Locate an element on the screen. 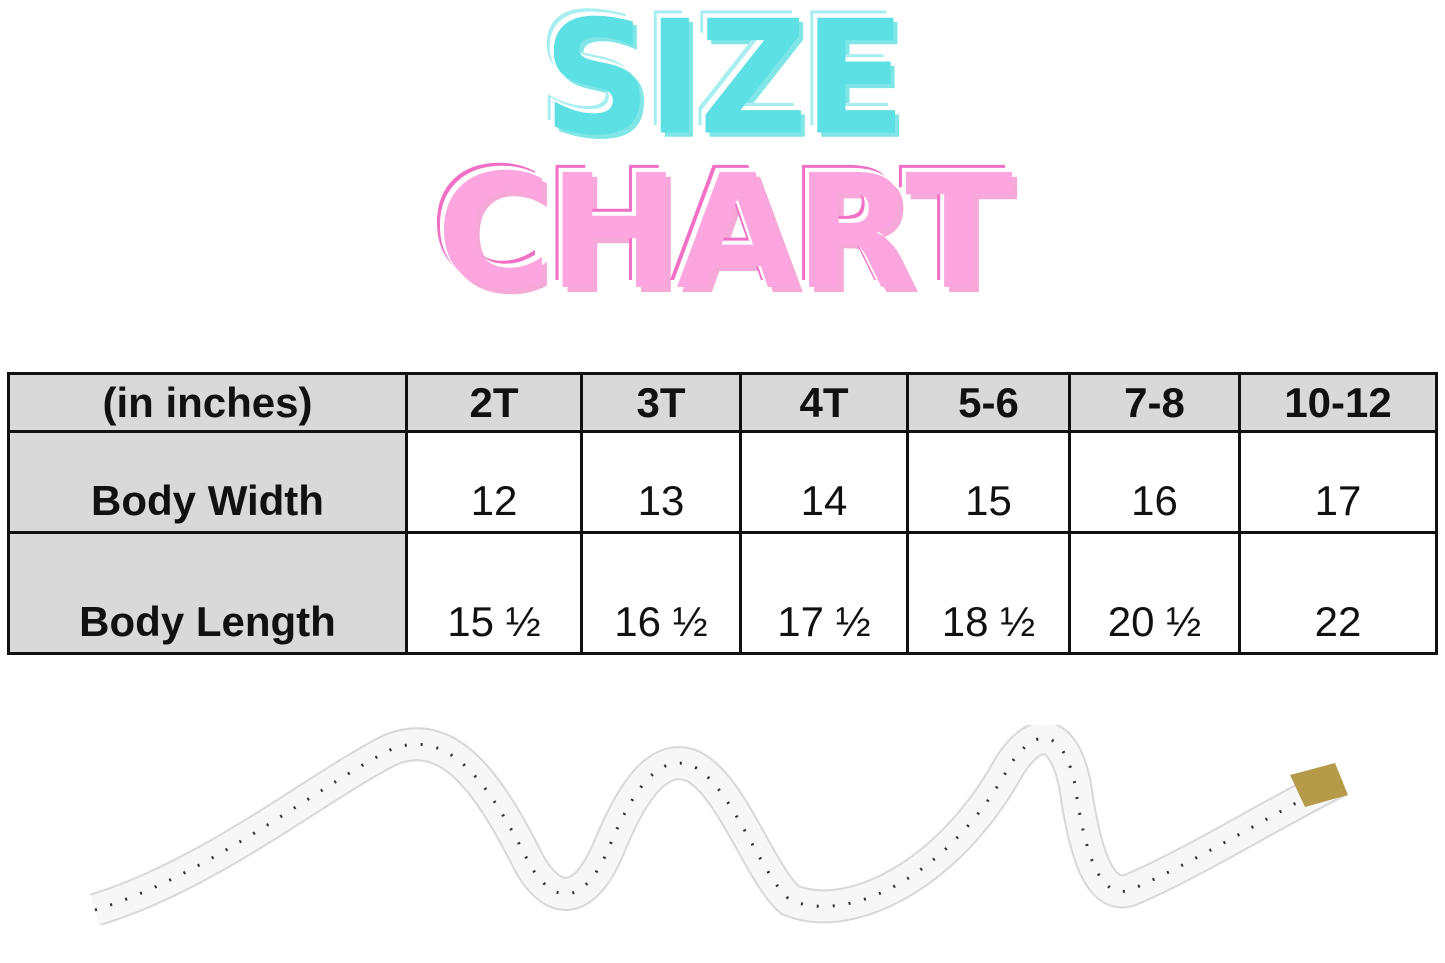 Image resolution: width=1445 pixels, height=963 pixels. size-header: 4T is located at coordinates (824, 402).